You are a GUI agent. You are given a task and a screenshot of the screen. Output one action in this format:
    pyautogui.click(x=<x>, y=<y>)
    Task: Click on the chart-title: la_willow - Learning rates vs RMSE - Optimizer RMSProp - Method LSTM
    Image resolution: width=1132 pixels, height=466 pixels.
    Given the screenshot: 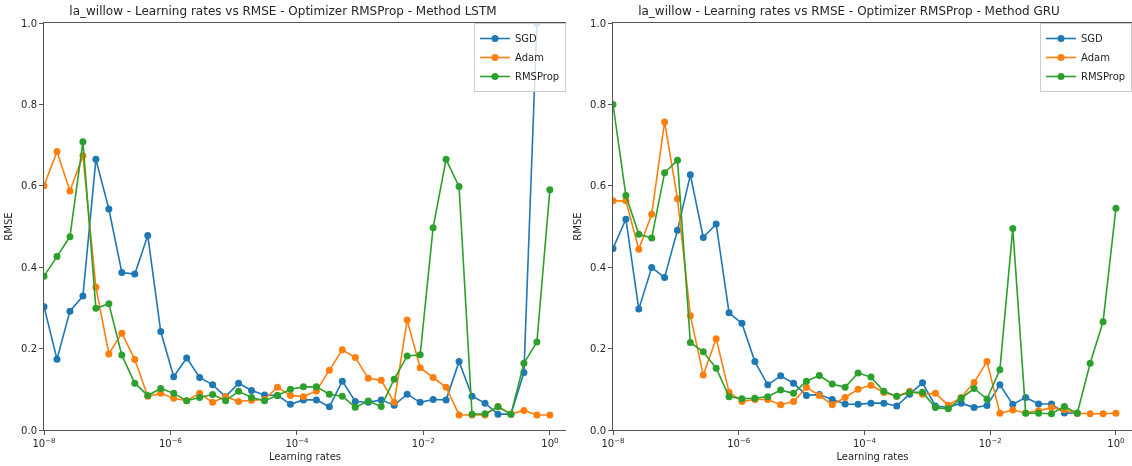 What is the action you would take?
    pyautogui.click(x=283, y=11)
    